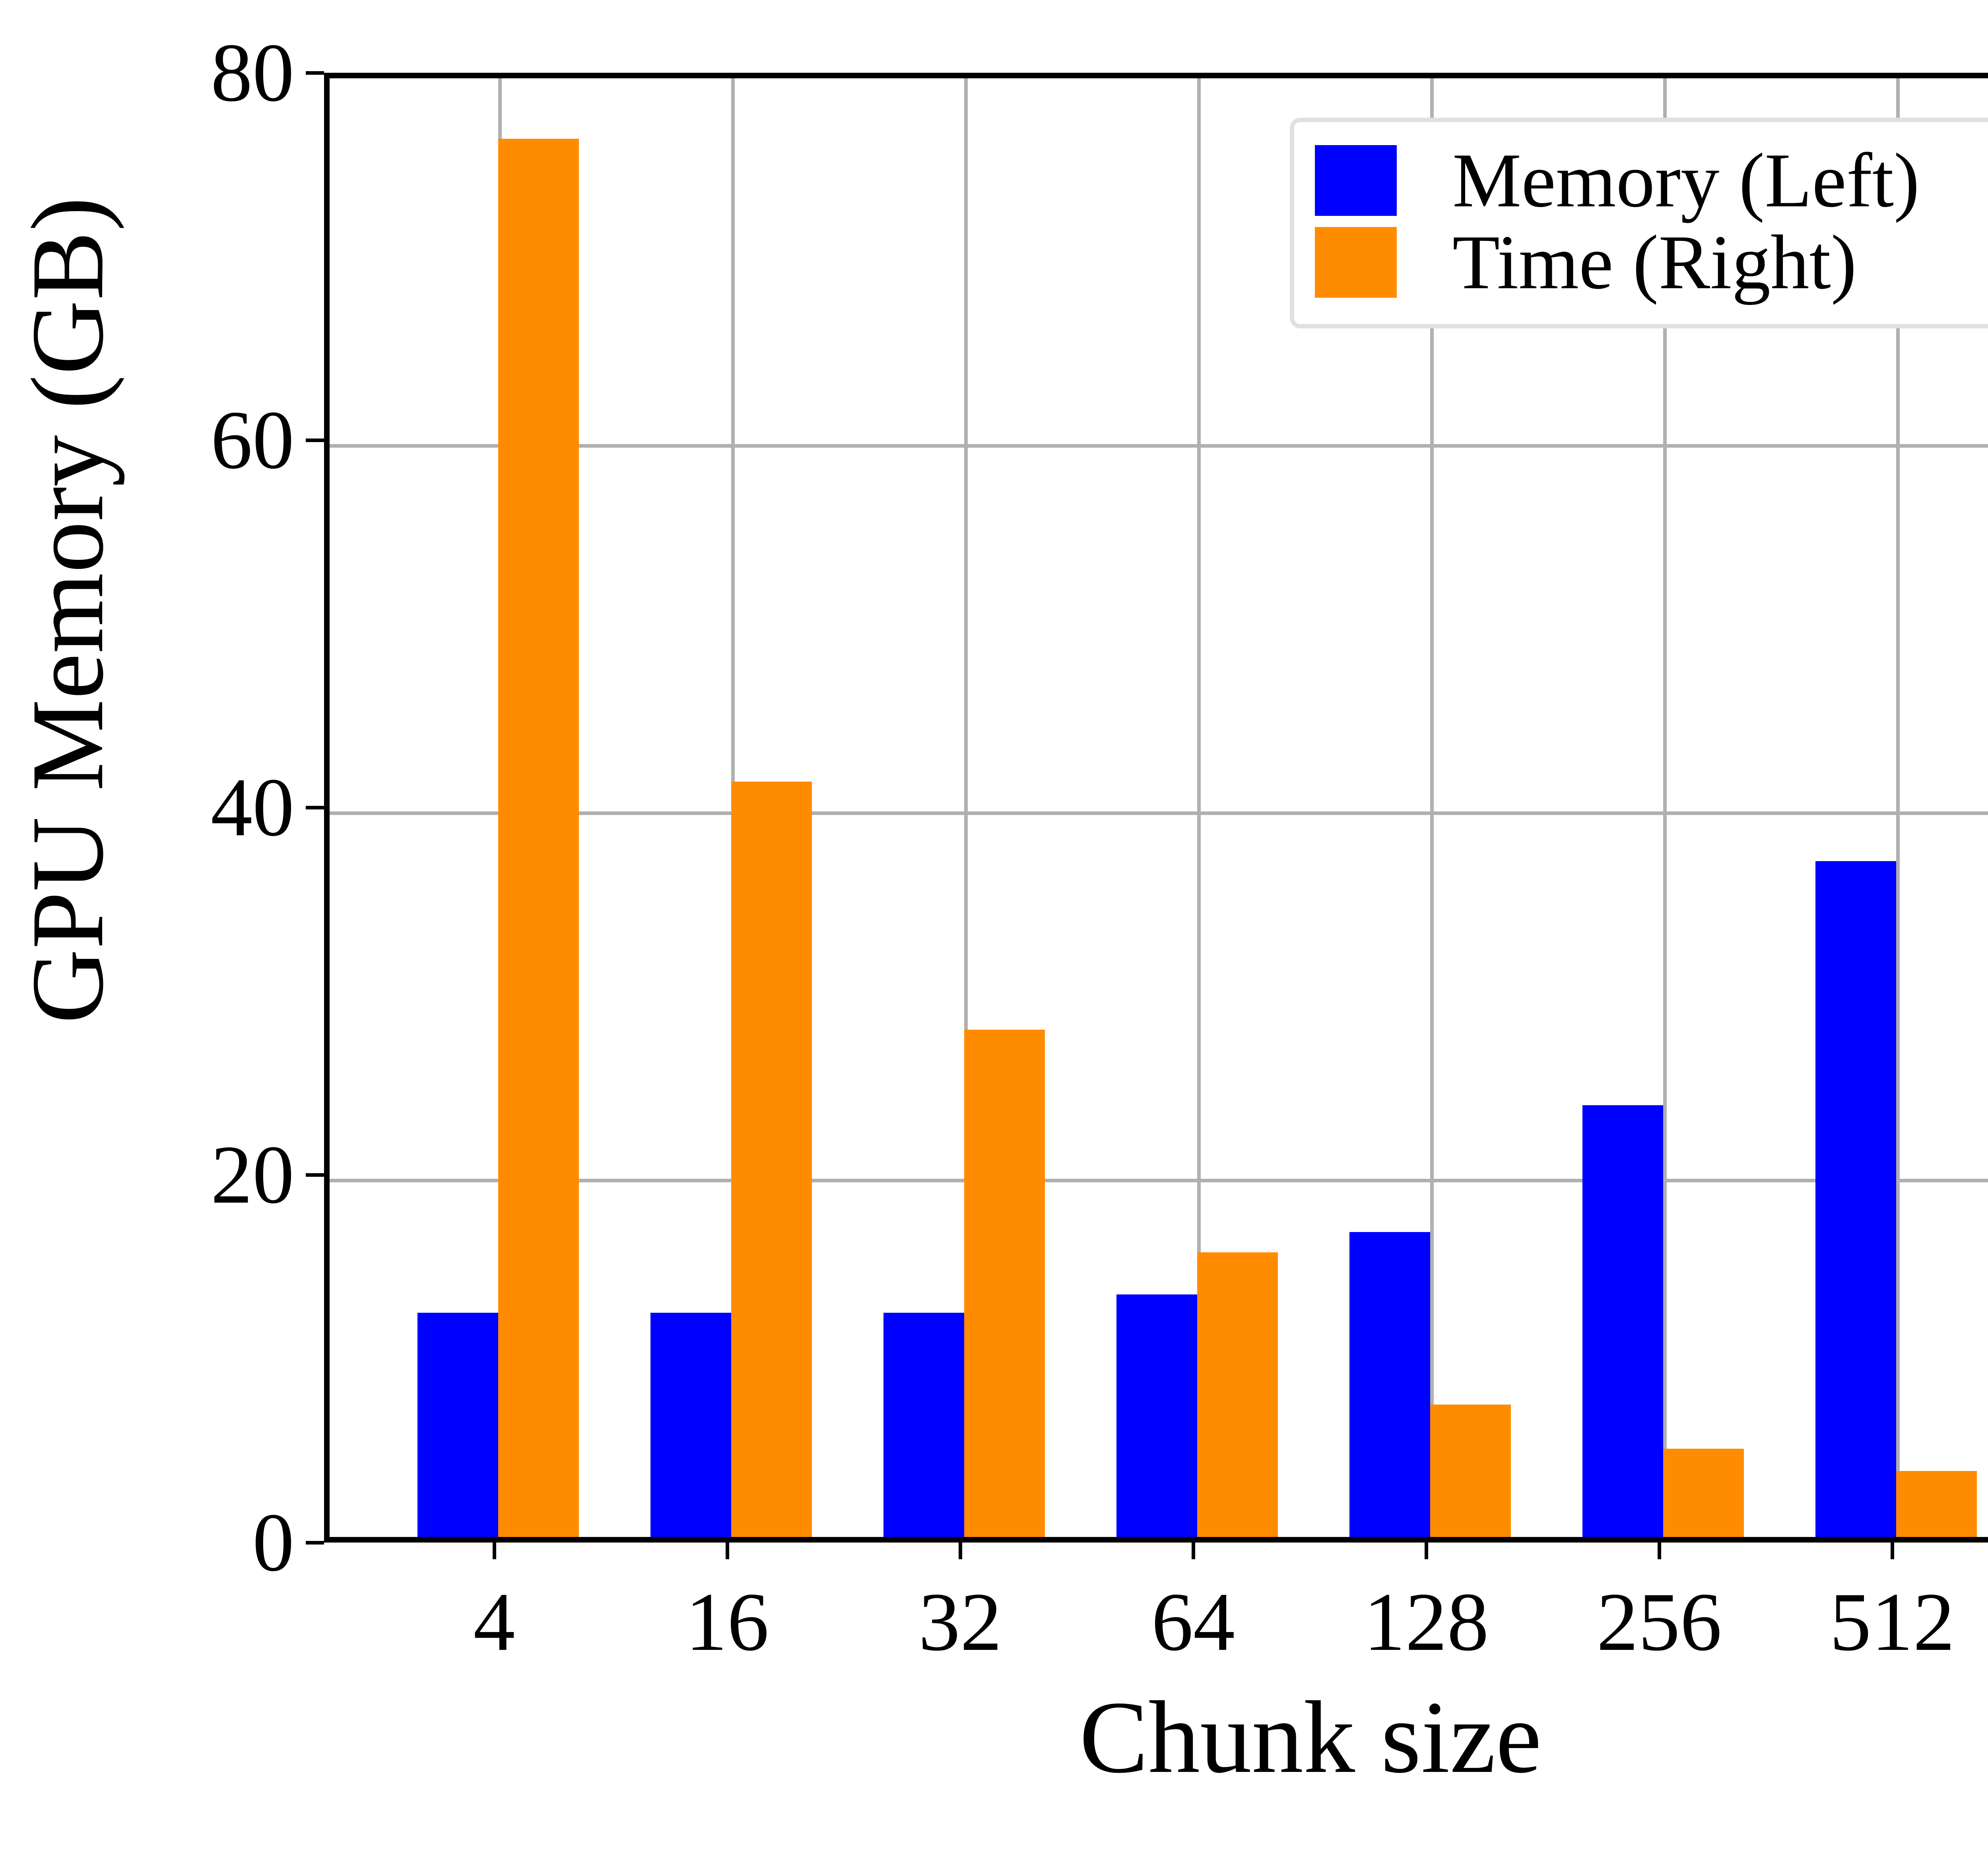 The image size is (1988, 1857). Describe the element at coordinates (252, 807) in the screenshot. I see `y-tick-label-40: 40` at that location.